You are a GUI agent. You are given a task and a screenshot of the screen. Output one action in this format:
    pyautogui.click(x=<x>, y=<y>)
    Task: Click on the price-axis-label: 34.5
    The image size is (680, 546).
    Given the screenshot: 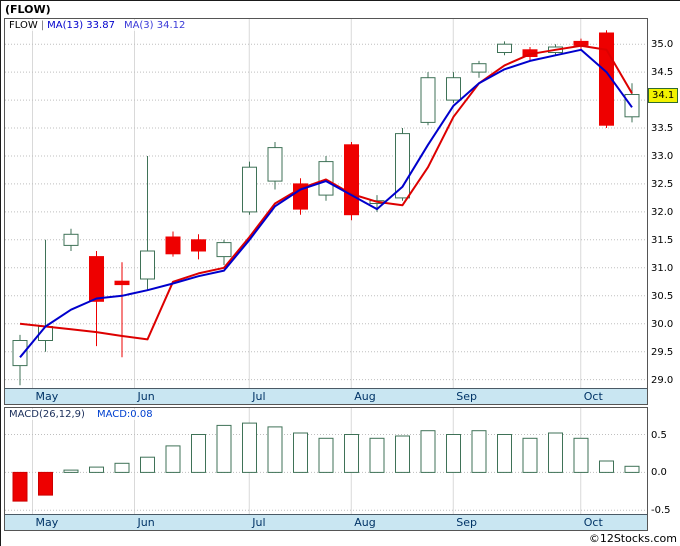 What is the action you would take?
    pyautogui.click(x=662, y=73)
    